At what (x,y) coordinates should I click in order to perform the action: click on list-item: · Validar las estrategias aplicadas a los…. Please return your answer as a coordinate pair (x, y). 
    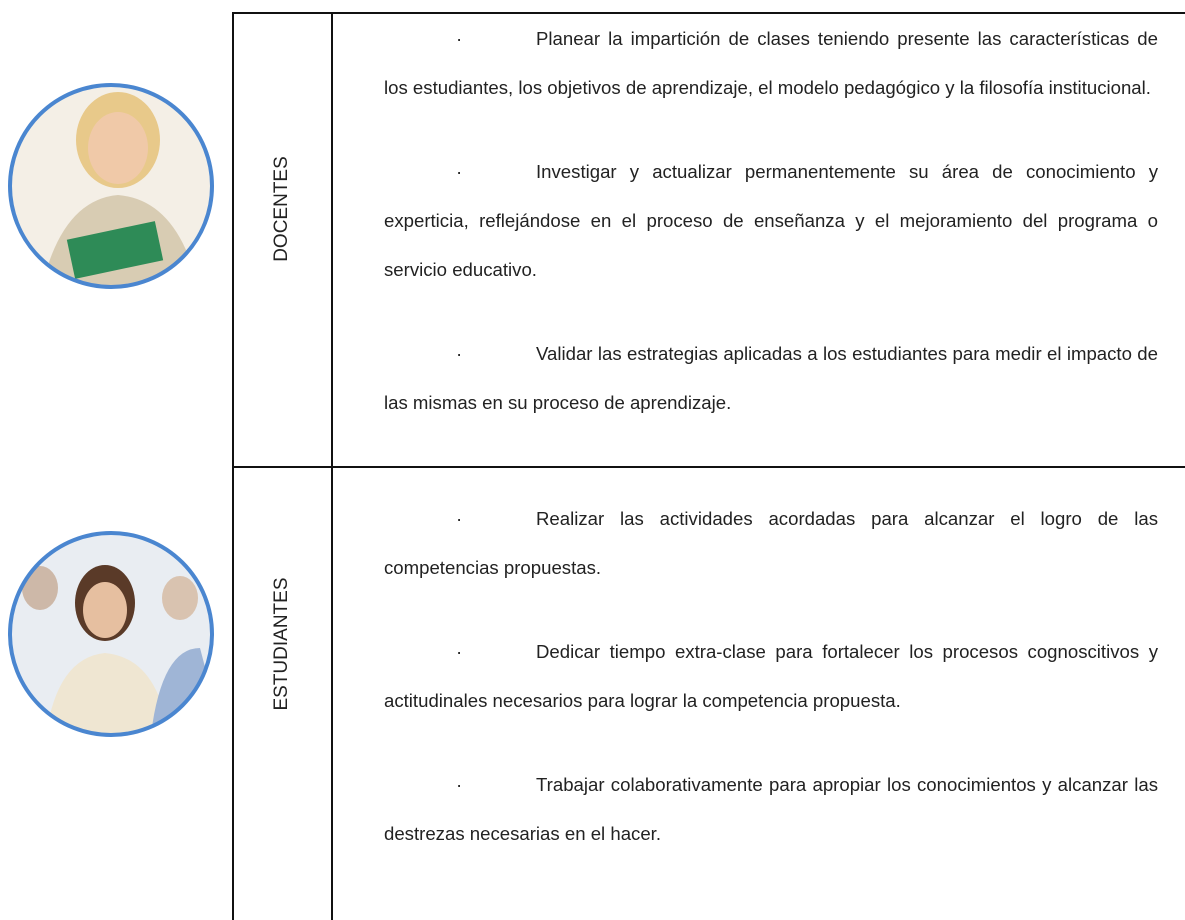
    Looking at the image, I should click on (771, 378).